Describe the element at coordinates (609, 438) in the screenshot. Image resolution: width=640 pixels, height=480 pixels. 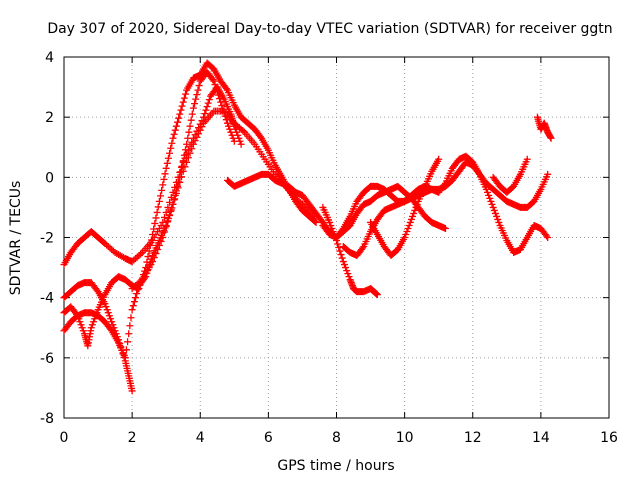
I see `x-tick-label: 16` at that location.